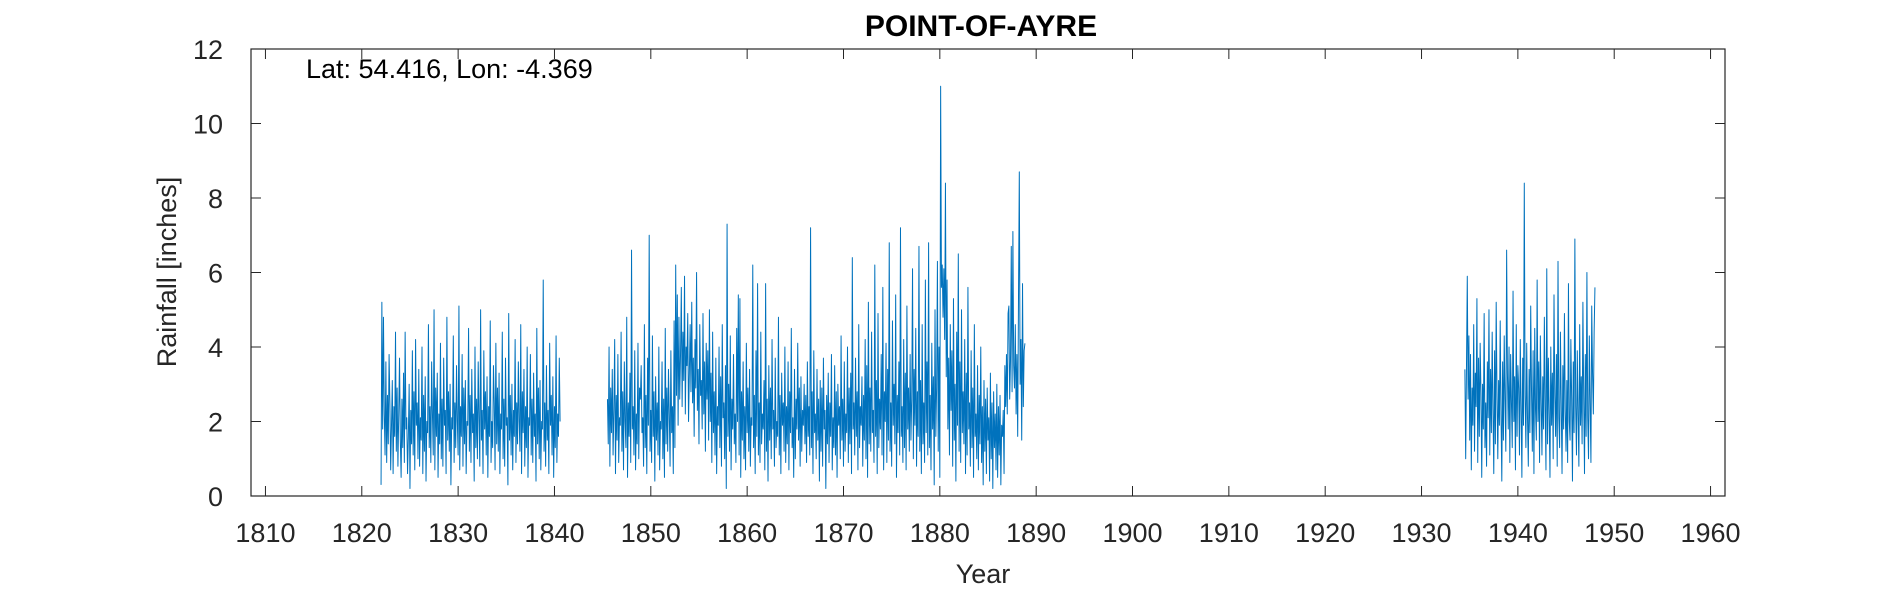 This screenshot has height=591, width=1890. I want to click on x-tick-label: 1880, so click(940, 533).